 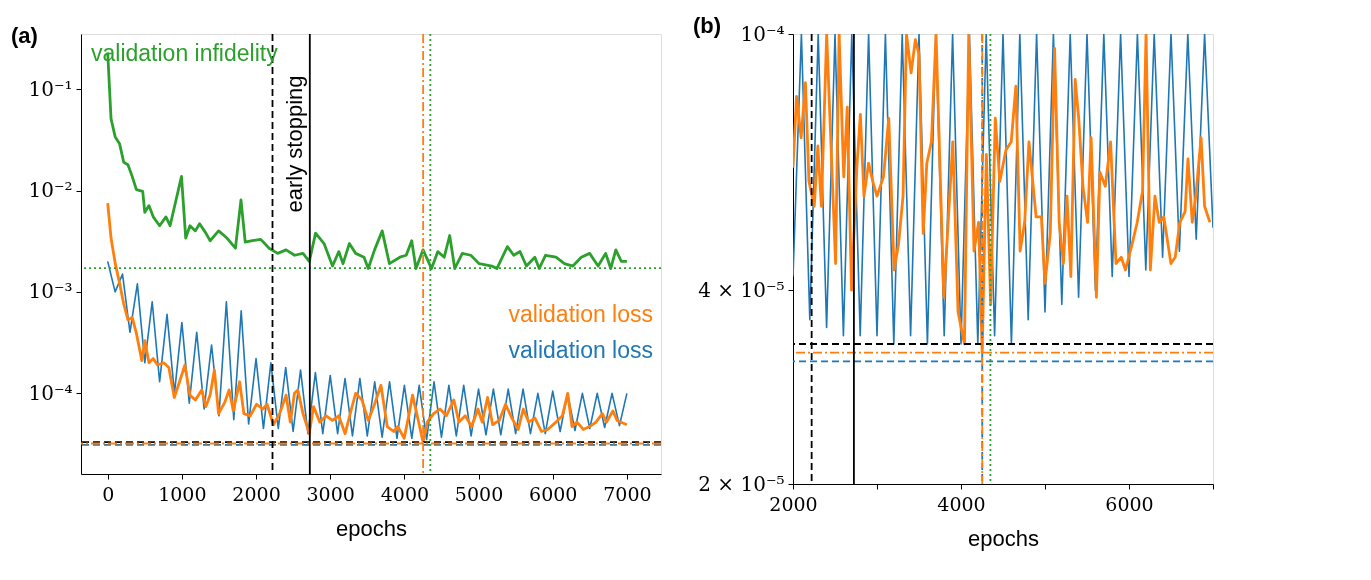 What do you see at coordinates (50, 291) in the screenshot?
I see `y-tick-label: 10⁻³` at bounding box center [50, 291].